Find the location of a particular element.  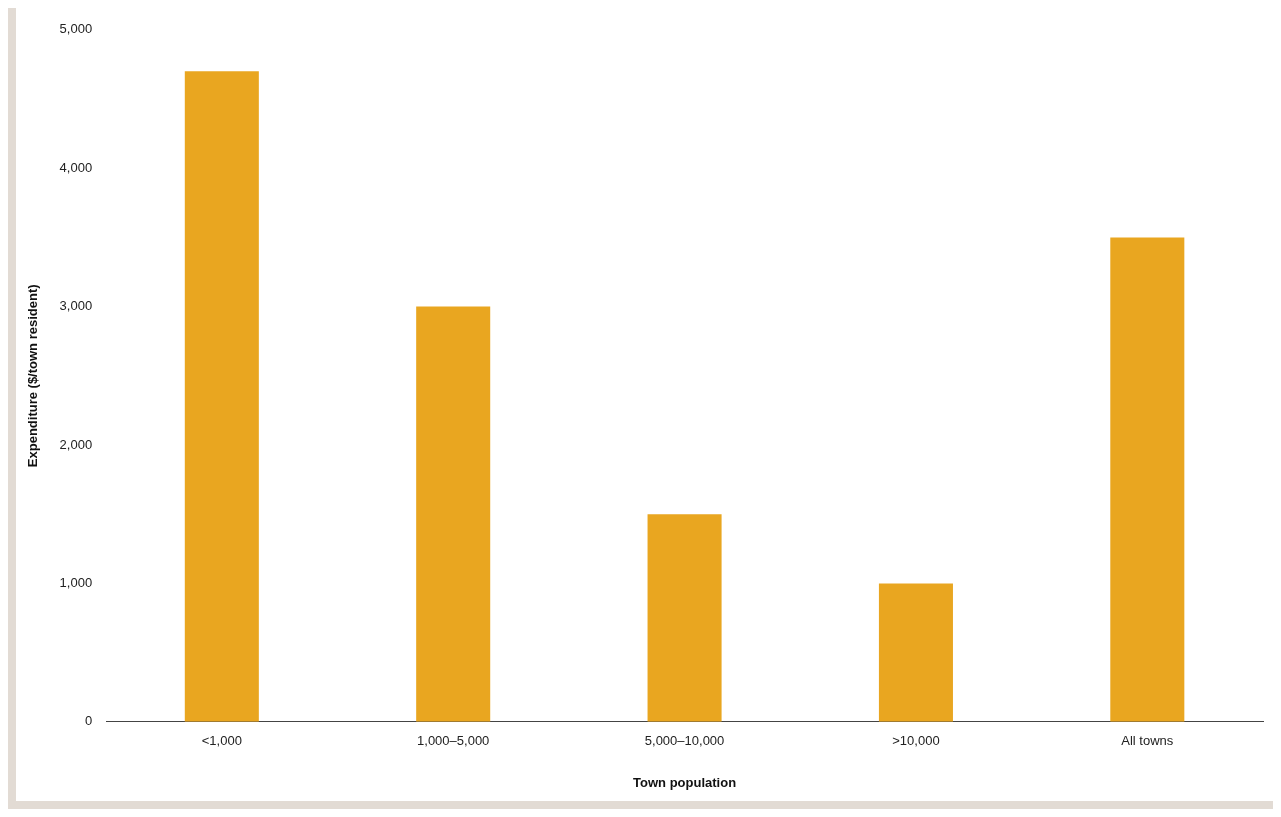

x-tick-label: 5,000–10,000 is located at coordinates (684, 741).